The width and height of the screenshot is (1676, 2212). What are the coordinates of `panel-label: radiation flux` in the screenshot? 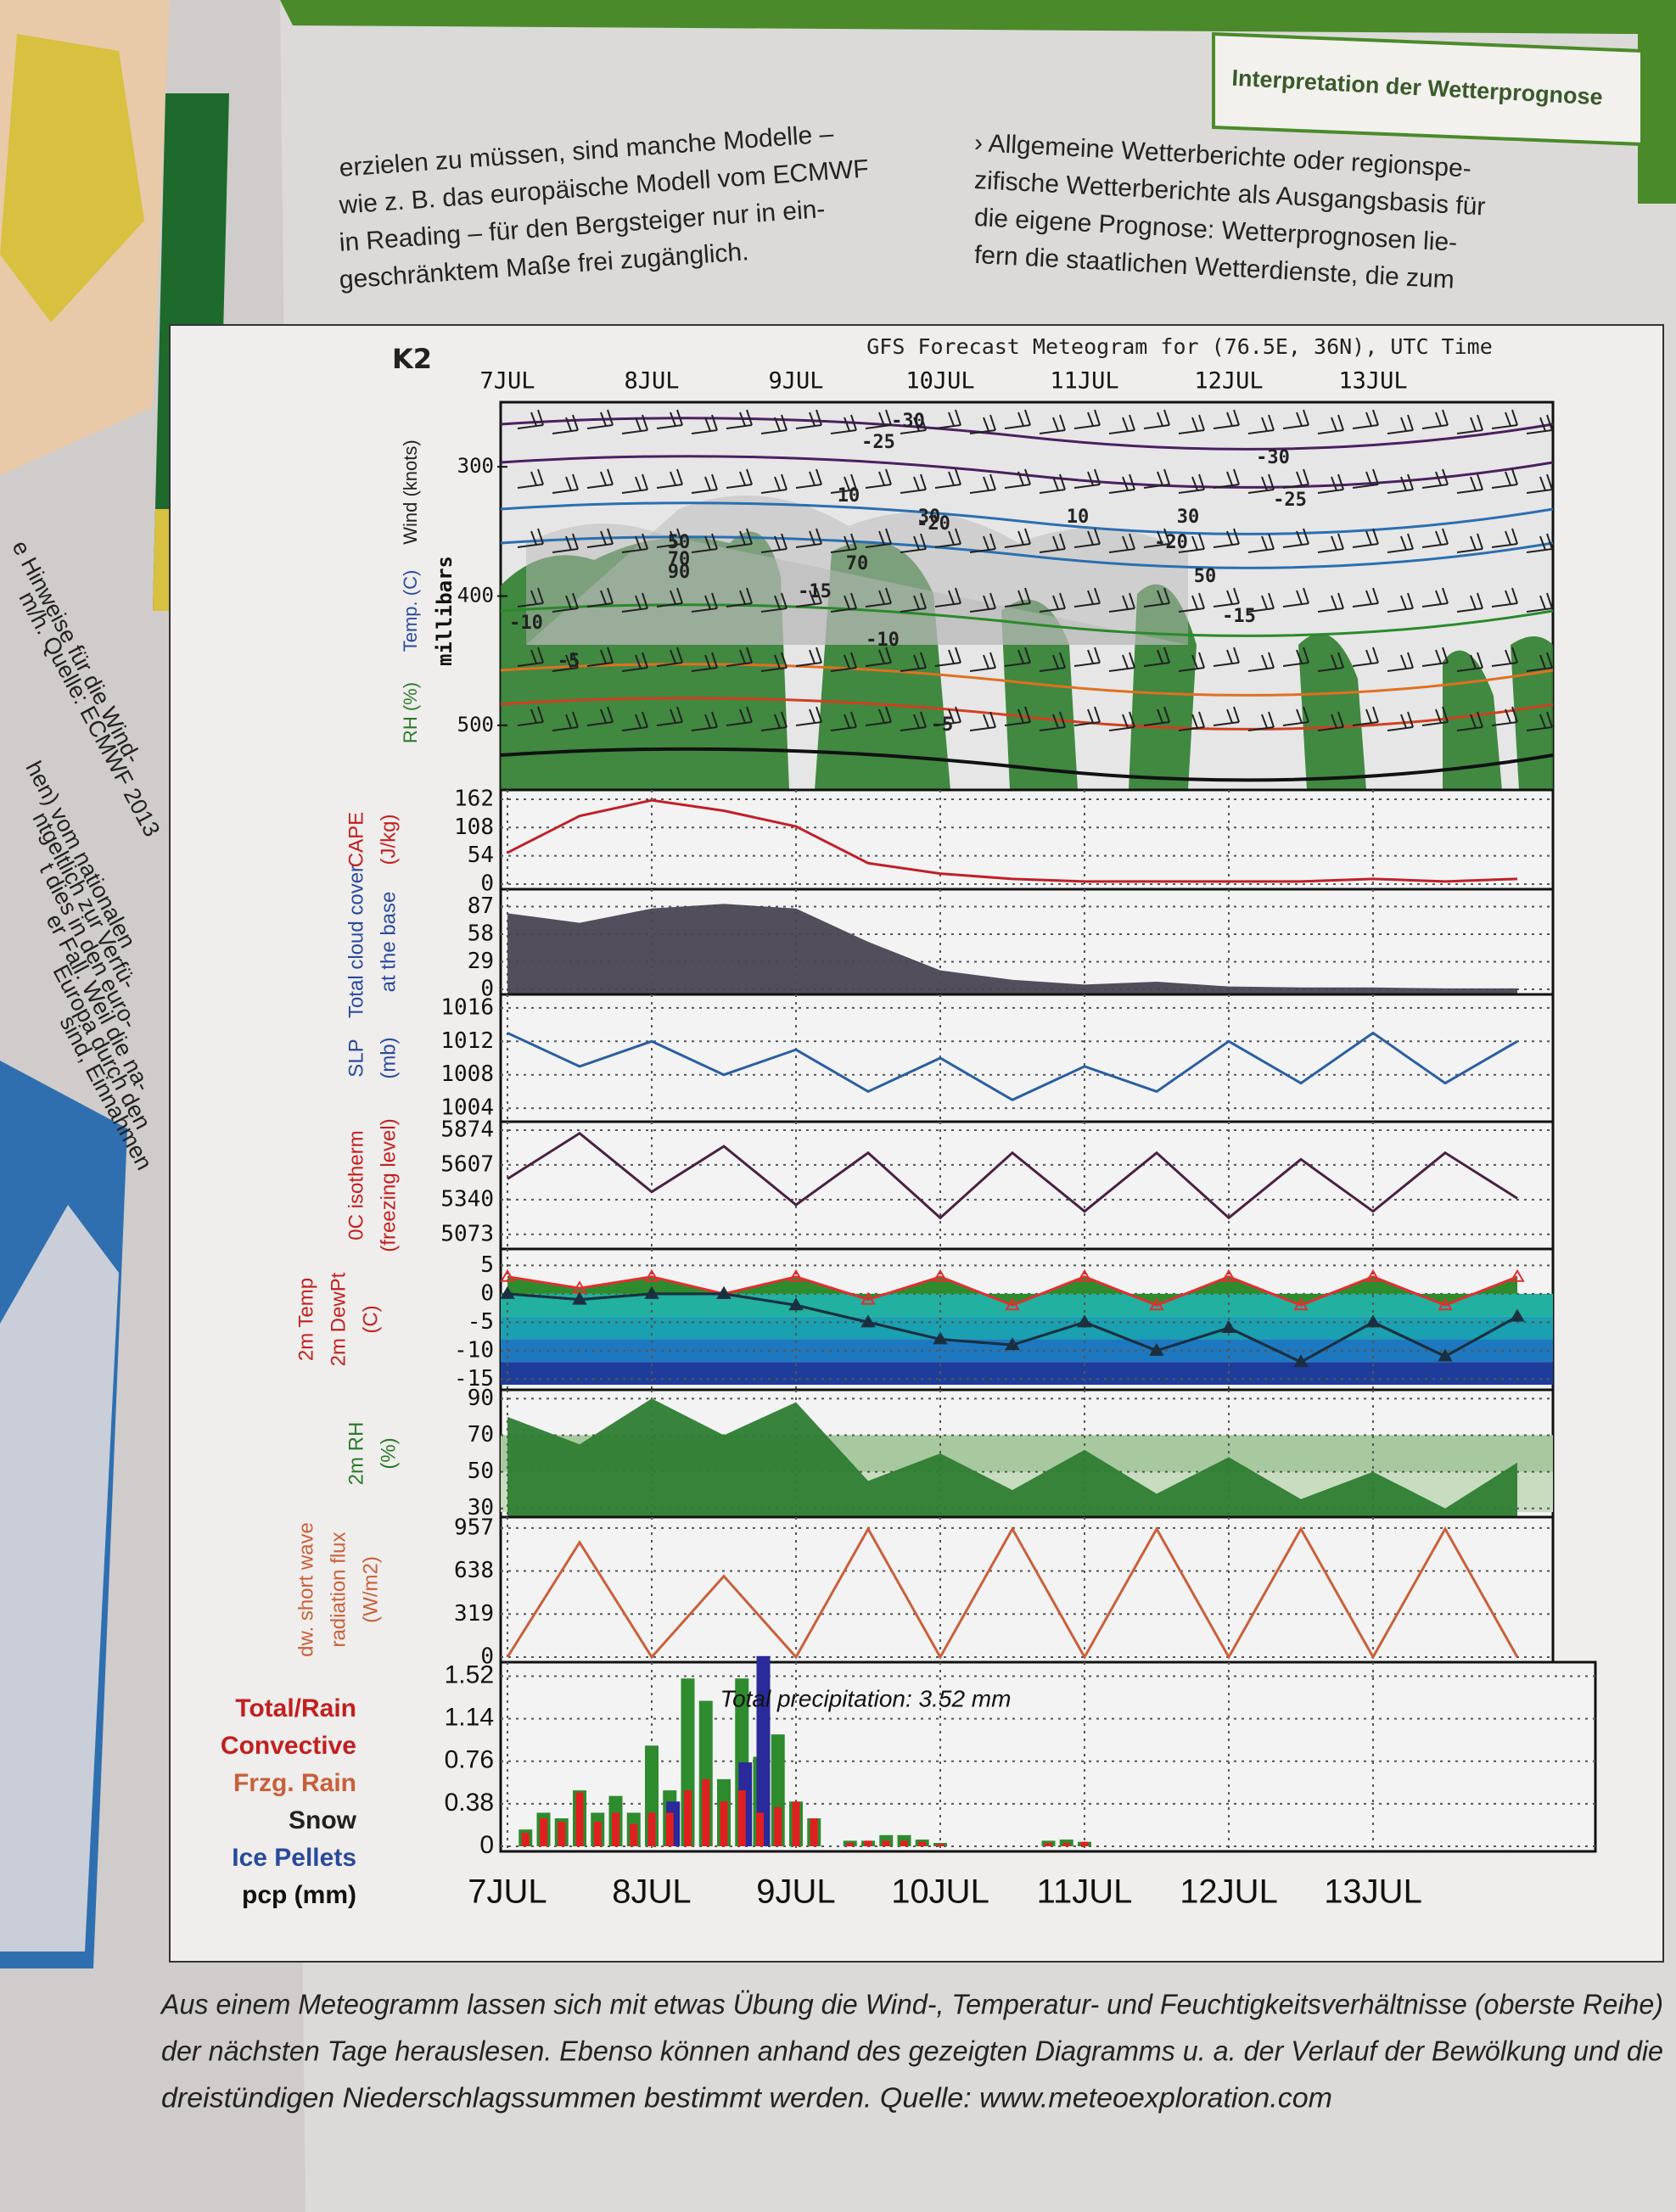 It's located at (339, 1589).